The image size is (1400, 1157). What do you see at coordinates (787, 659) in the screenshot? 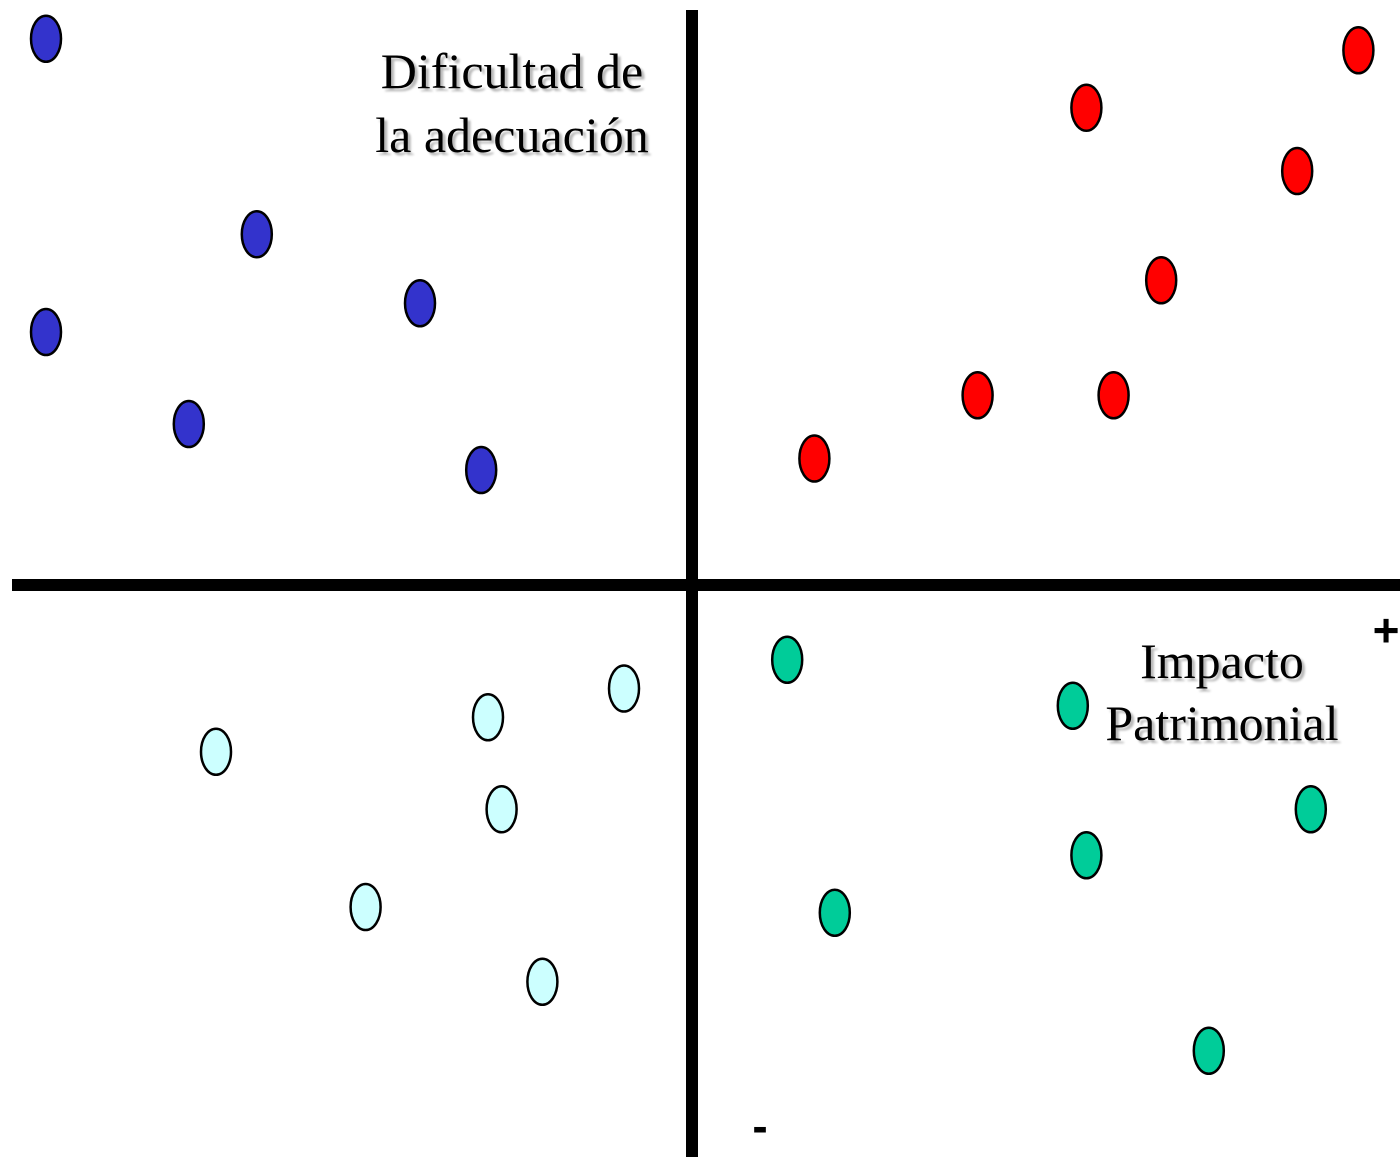
I see `data-point-s3-p0` at bounding box center [787, 659].